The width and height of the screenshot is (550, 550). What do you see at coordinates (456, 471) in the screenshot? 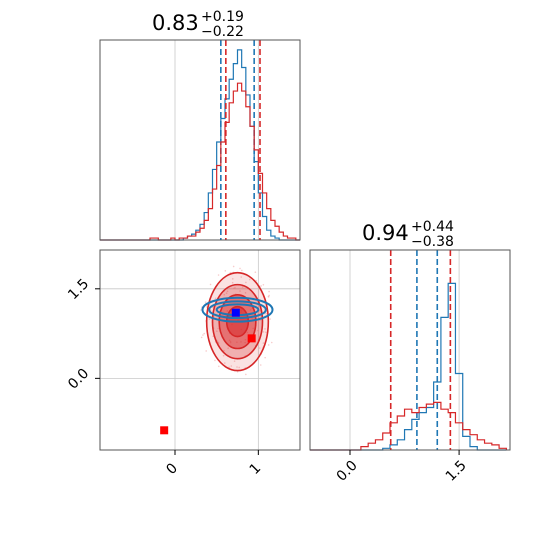
I see `x-tick-label: 1.5` at bounding box center [456, 471].